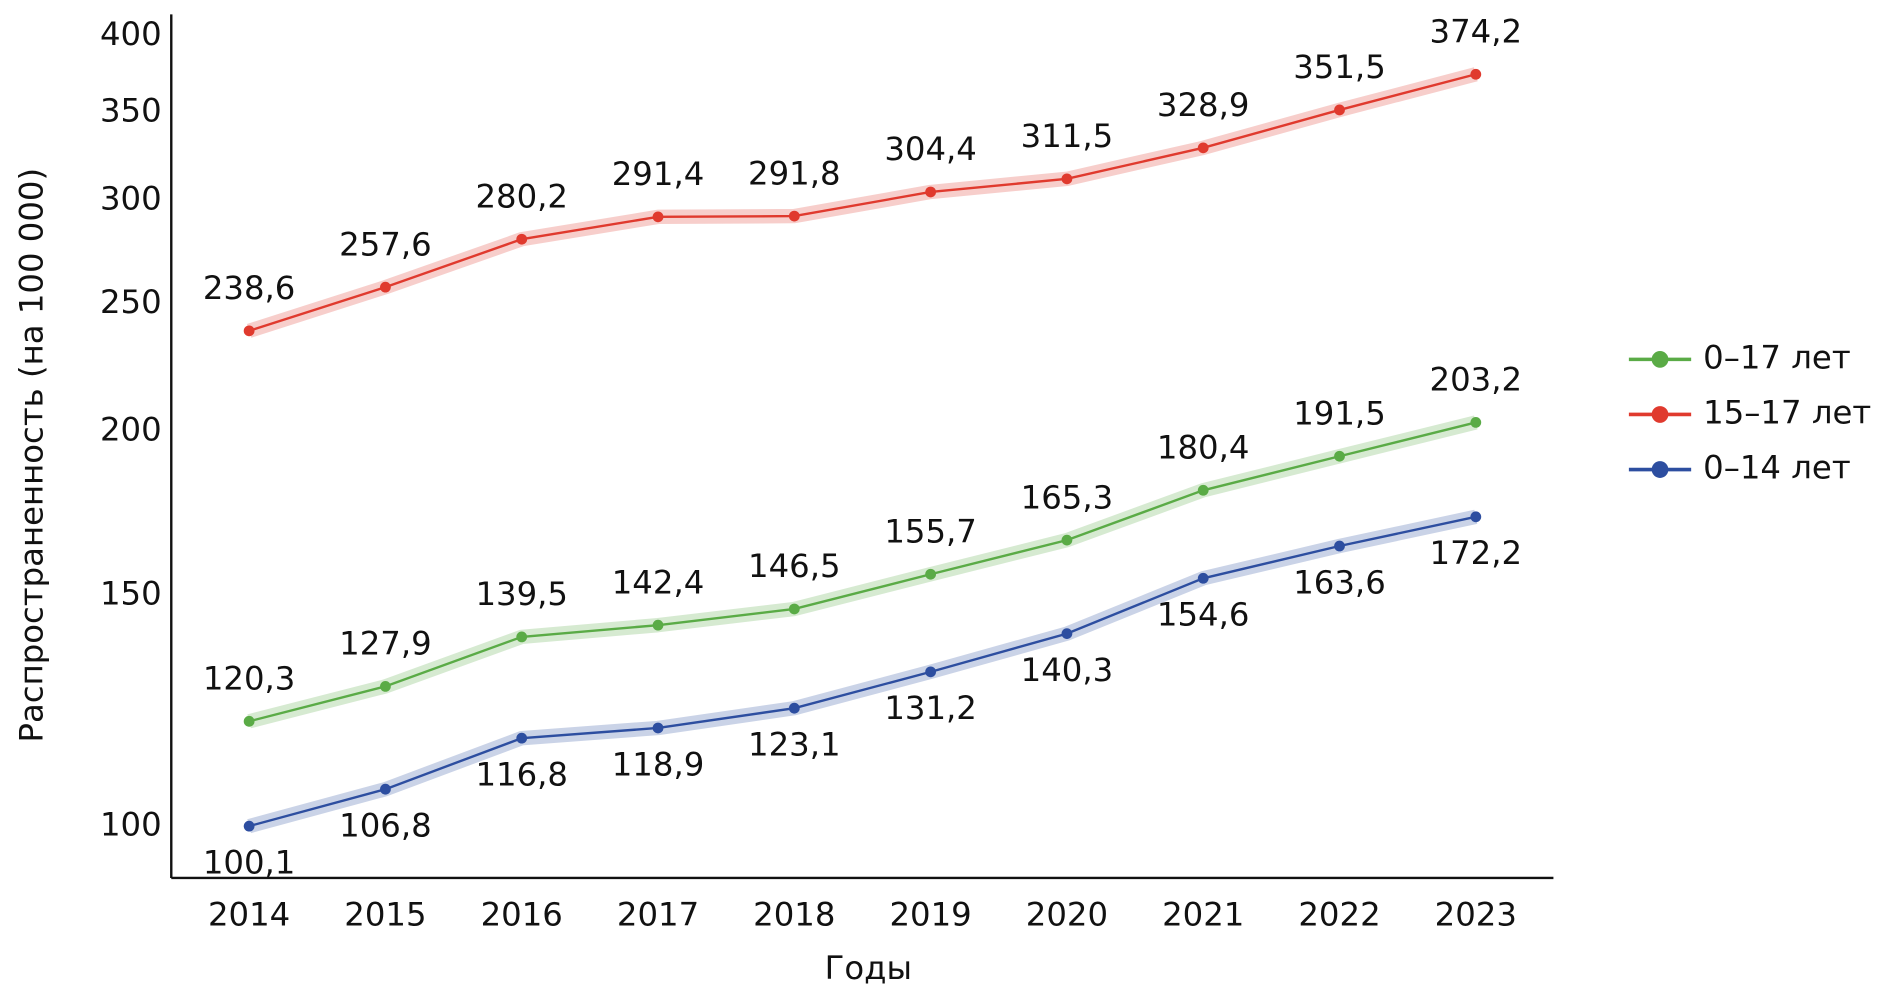  What do you see at coordinates (1339, 414) in the screenshot?
I see `data-label: 191,5` at bounding box center [1339, 414].